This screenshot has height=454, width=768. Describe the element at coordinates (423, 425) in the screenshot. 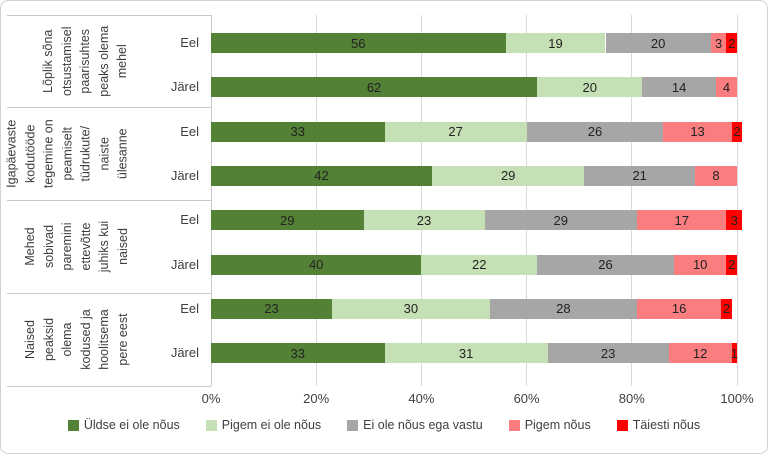

I see `legend-label: Ei ole nõus ega vastu` at that location.